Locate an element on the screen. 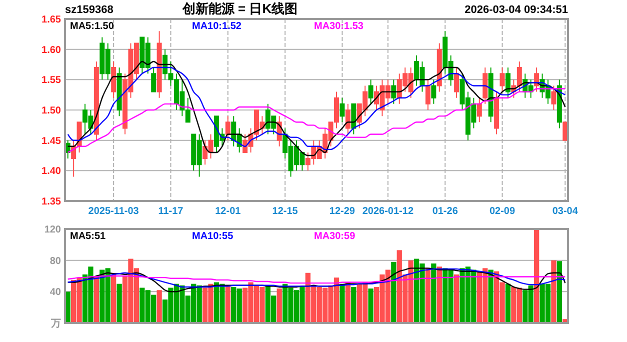 This screenshot has width=627, height=342. x-tick-label: 2025-11-03 is located at coordinates (114, 211).